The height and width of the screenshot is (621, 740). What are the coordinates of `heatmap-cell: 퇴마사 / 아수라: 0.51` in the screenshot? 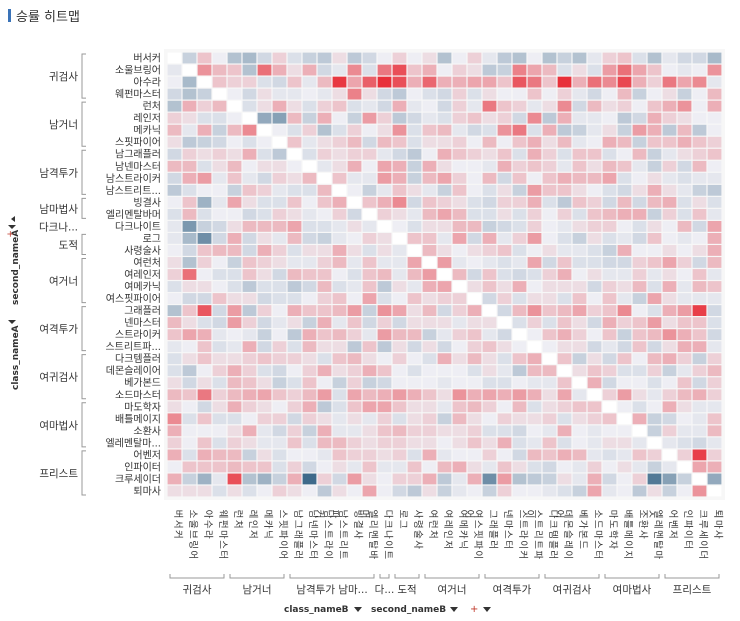 It's located at (204, 491).